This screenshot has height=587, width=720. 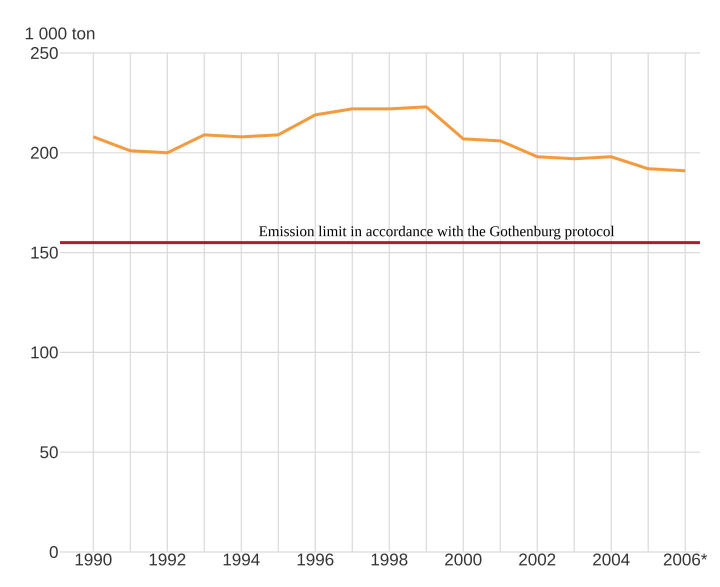 I want to click on x-tick-label: 1992, so click(x=168, y=560).